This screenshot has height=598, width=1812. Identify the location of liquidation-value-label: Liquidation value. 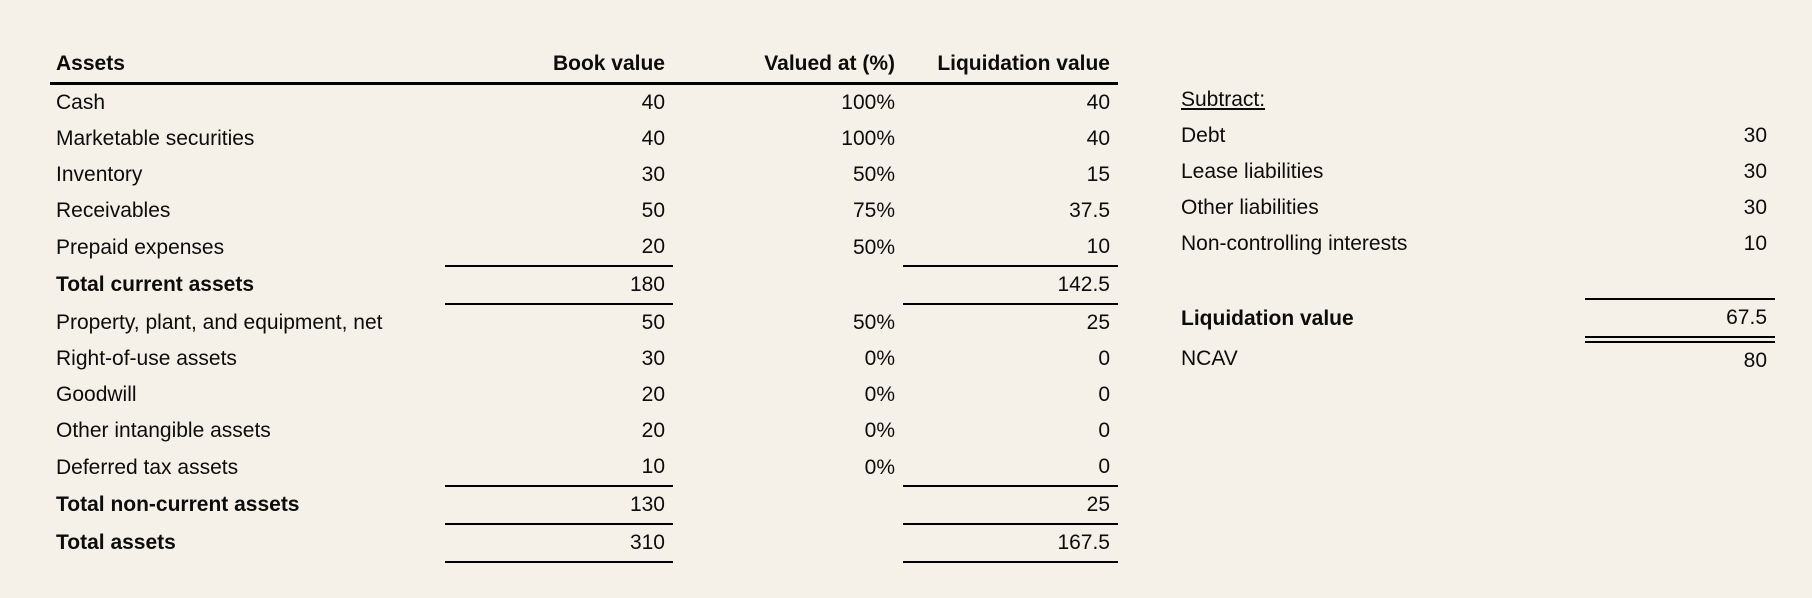
(1267, 319).